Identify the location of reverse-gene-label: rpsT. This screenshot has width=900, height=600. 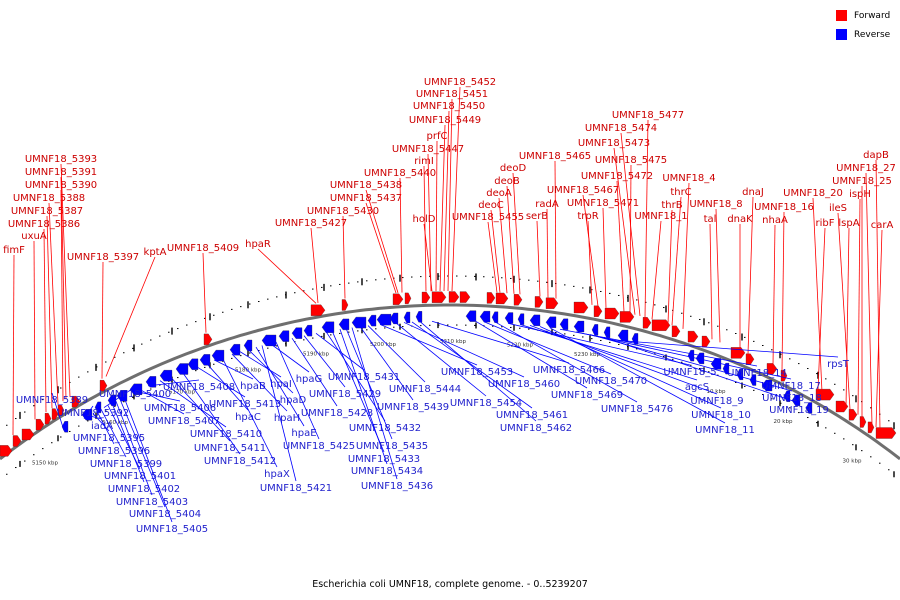
(838, 364).